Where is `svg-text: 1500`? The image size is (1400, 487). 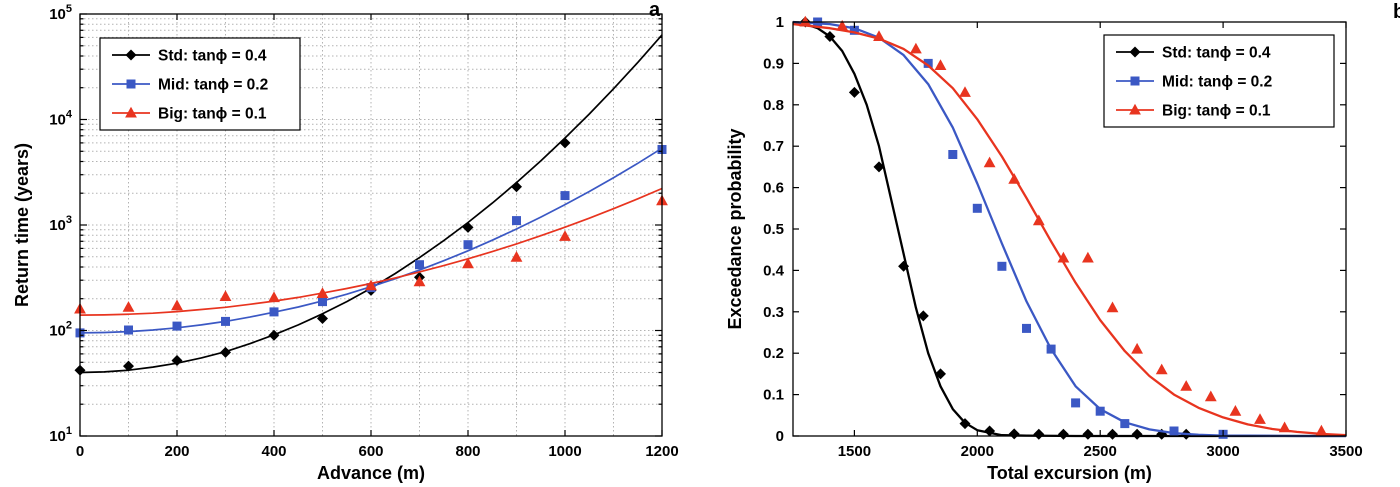 svg-text: 1500 is located at coordinates (854, 451).